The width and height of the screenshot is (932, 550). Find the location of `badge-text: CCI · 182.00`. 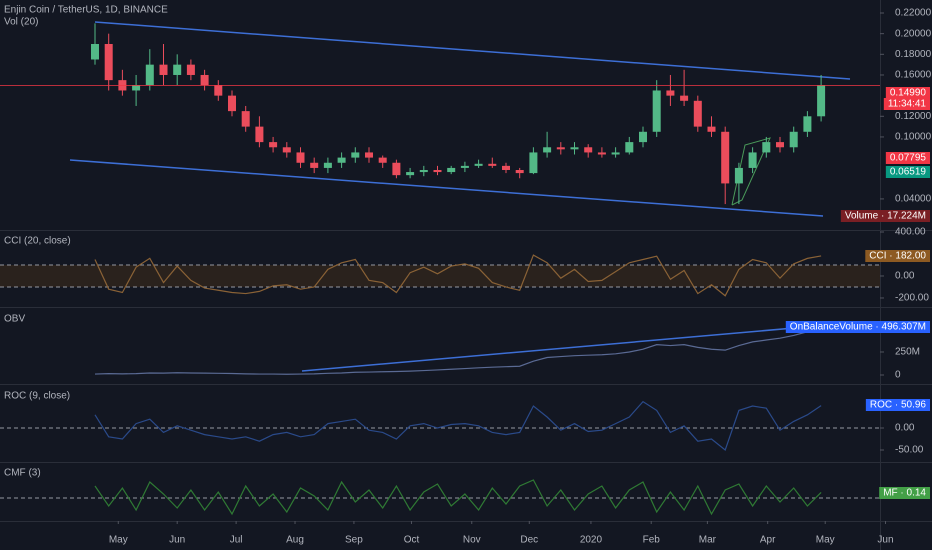

badge-text: CCI · 182.00 is located at coordinates (897, 256).